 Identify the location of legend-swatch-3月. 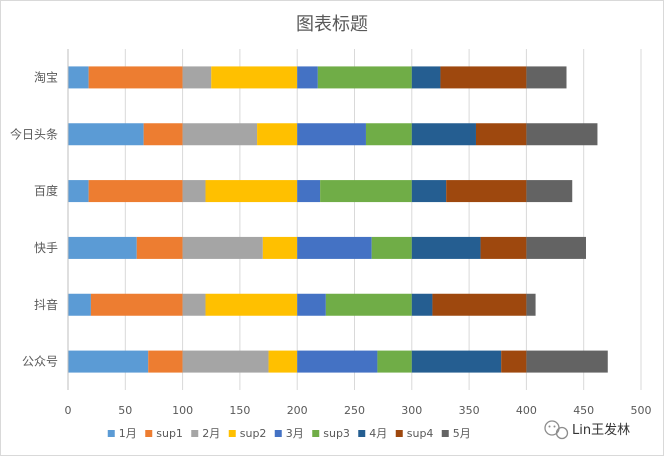
(278, 433).